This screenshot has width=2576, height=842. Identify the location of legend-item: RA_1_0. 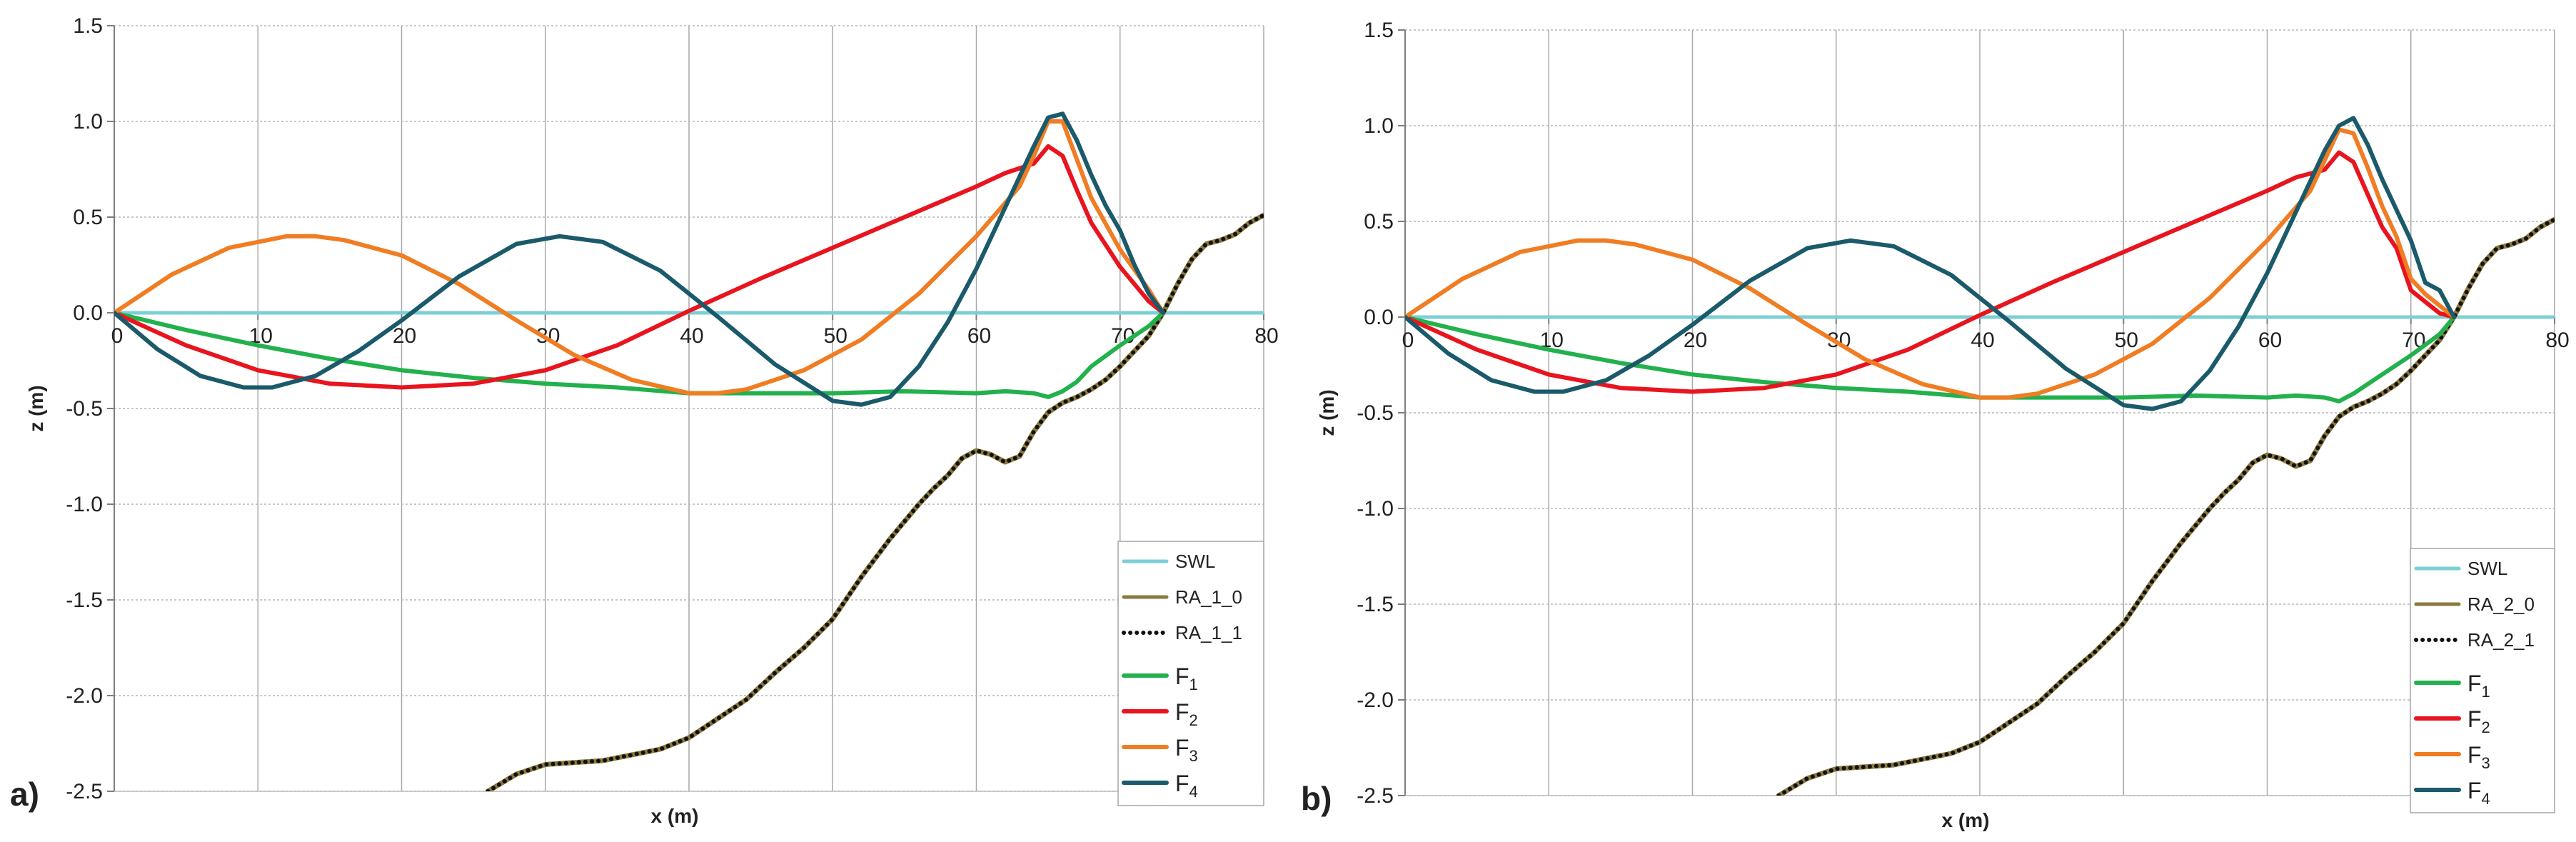
(1182, 597).